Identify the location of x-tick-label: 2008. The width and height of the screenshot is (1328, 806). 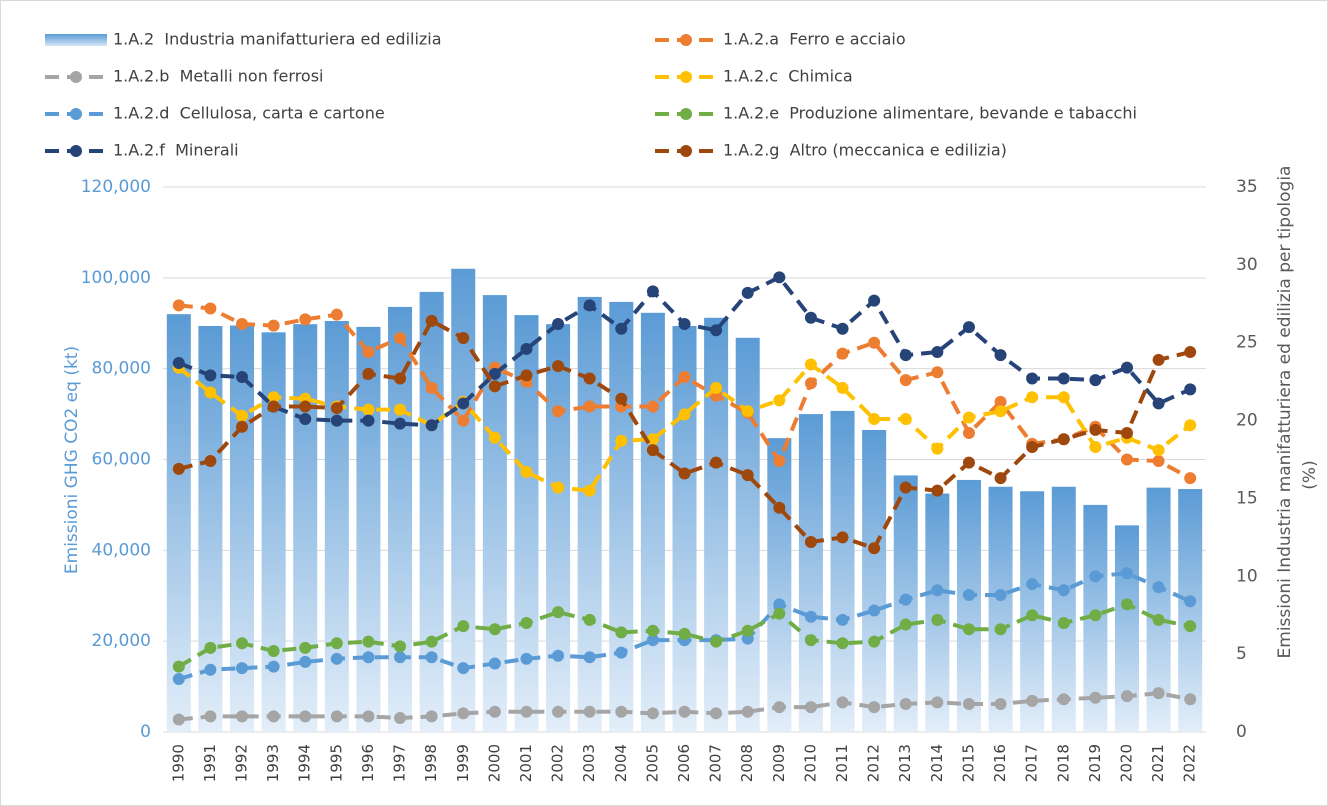
(747, 763).